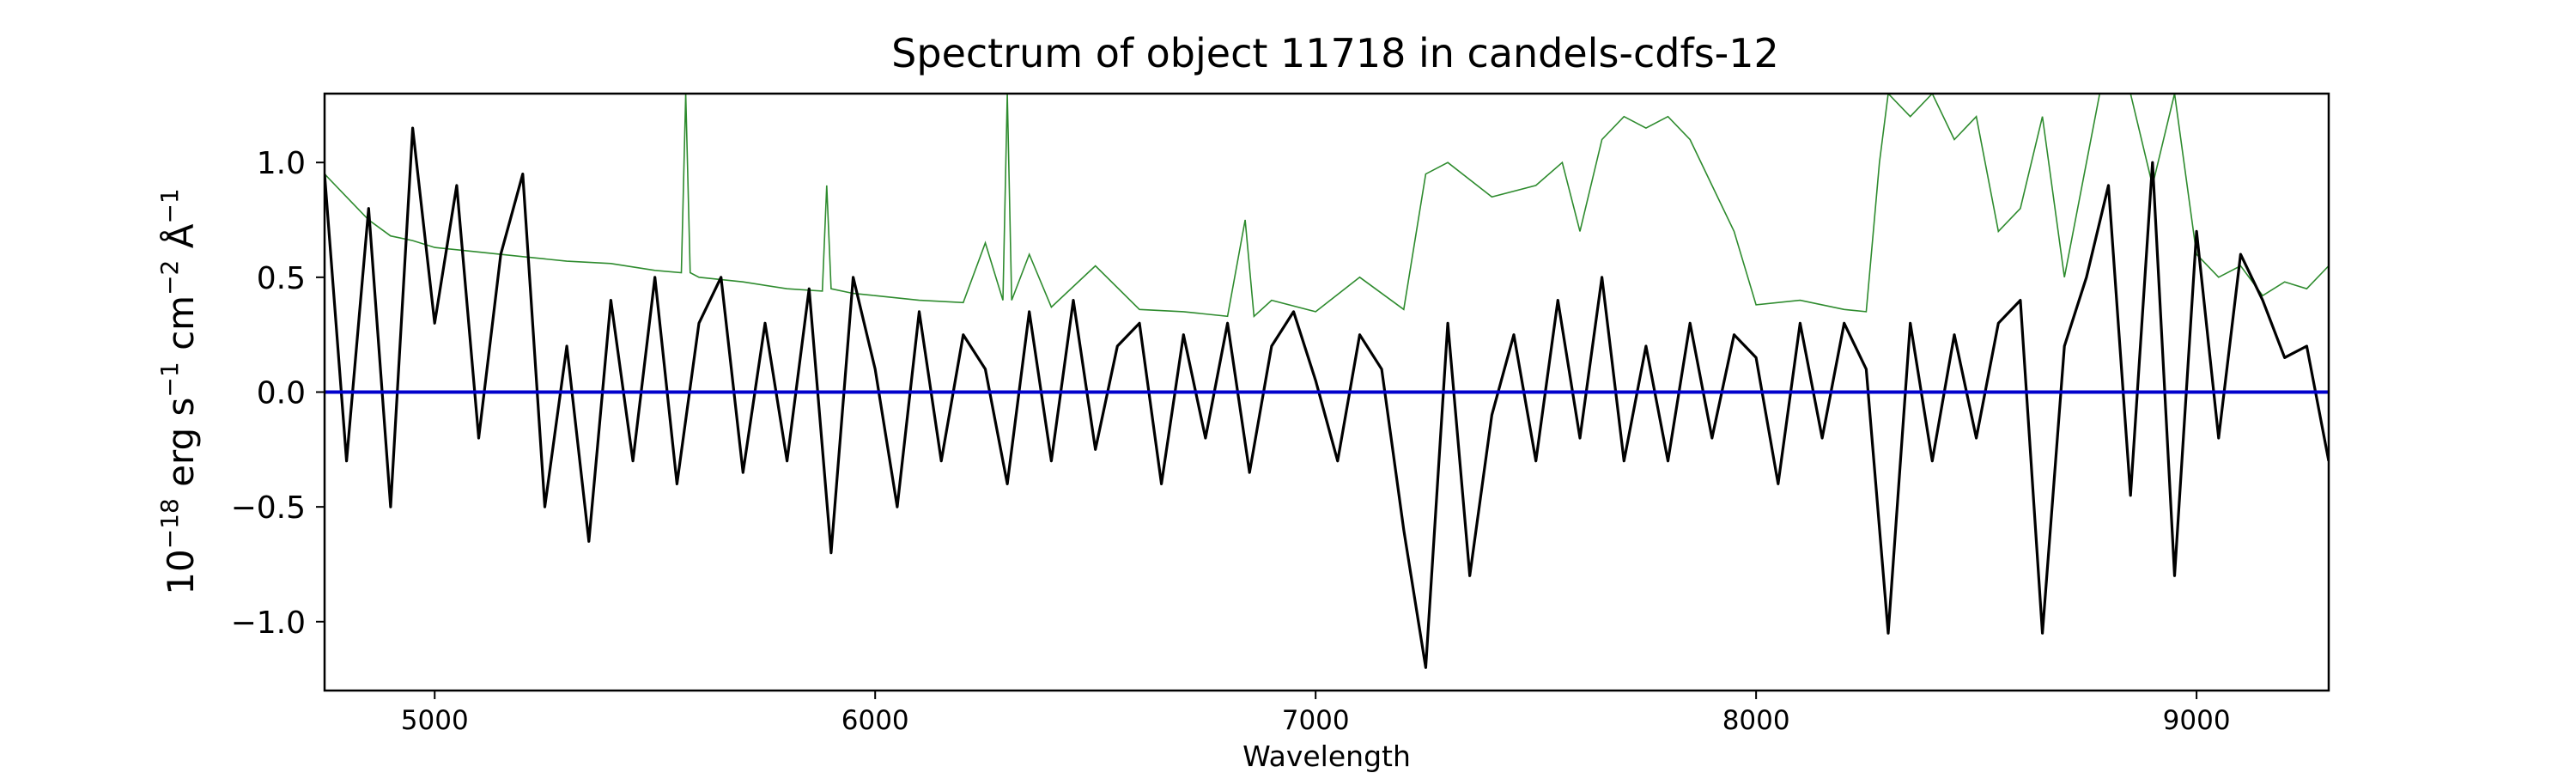 Image resolution: width=2576 pixels, height=773 pixels. Describe the element at coordinates (181, 448) in the screenshot. I see `y-label-unit1: erg s` at that location.